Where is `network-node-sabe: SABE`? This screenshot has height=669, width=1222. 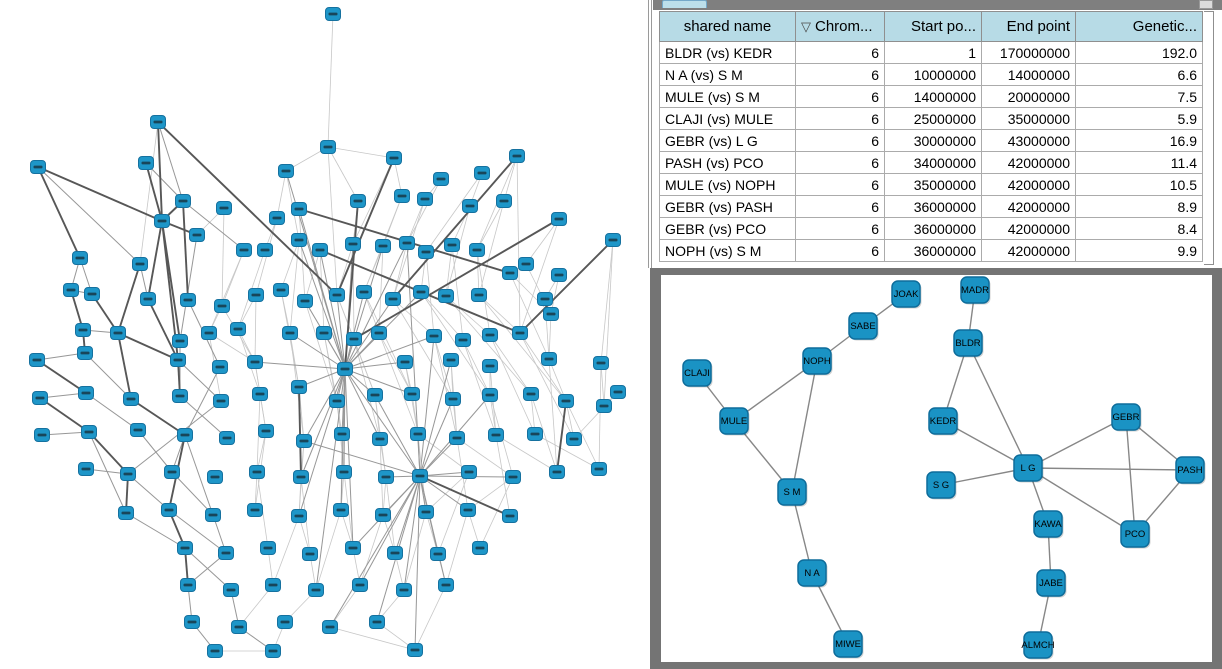
network-node-sabe: SABE is located at coordinates (863, 326).